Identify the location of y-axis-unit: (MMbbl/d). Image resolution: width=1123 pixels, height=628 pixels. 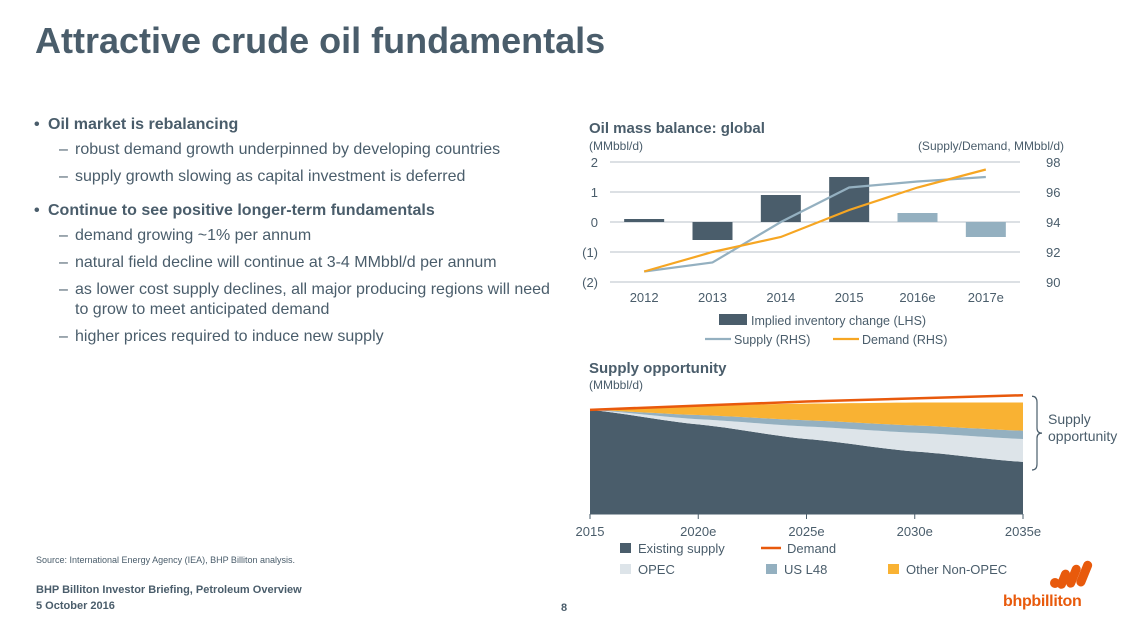
(616, 385).